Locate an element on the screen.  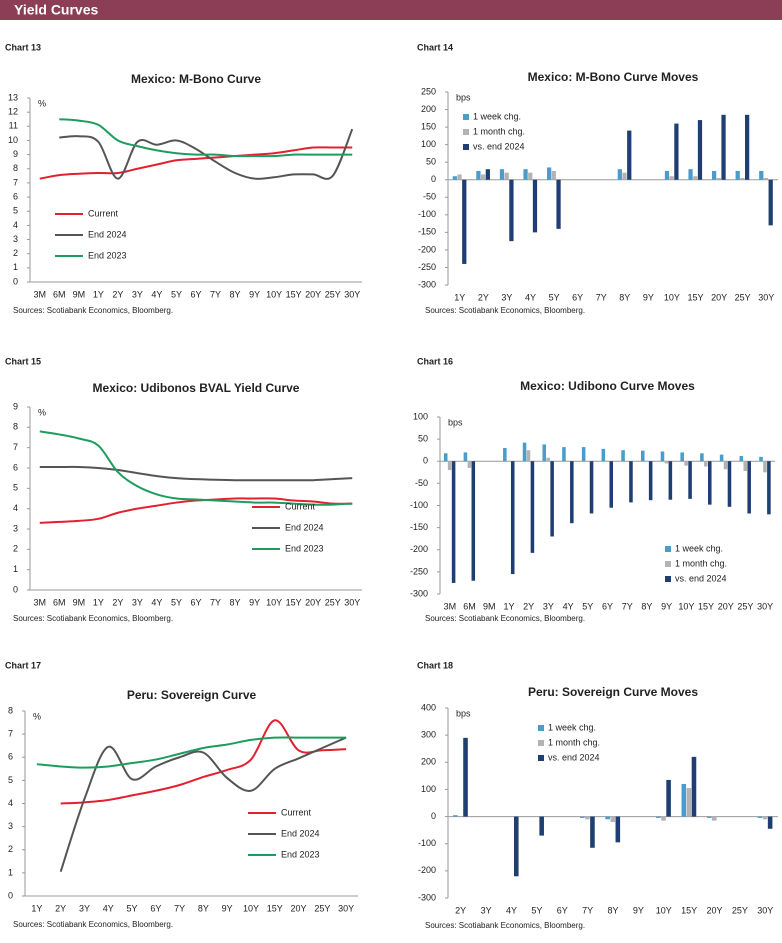
chart-number: Chart 16 is located at coordinates (435, 361).